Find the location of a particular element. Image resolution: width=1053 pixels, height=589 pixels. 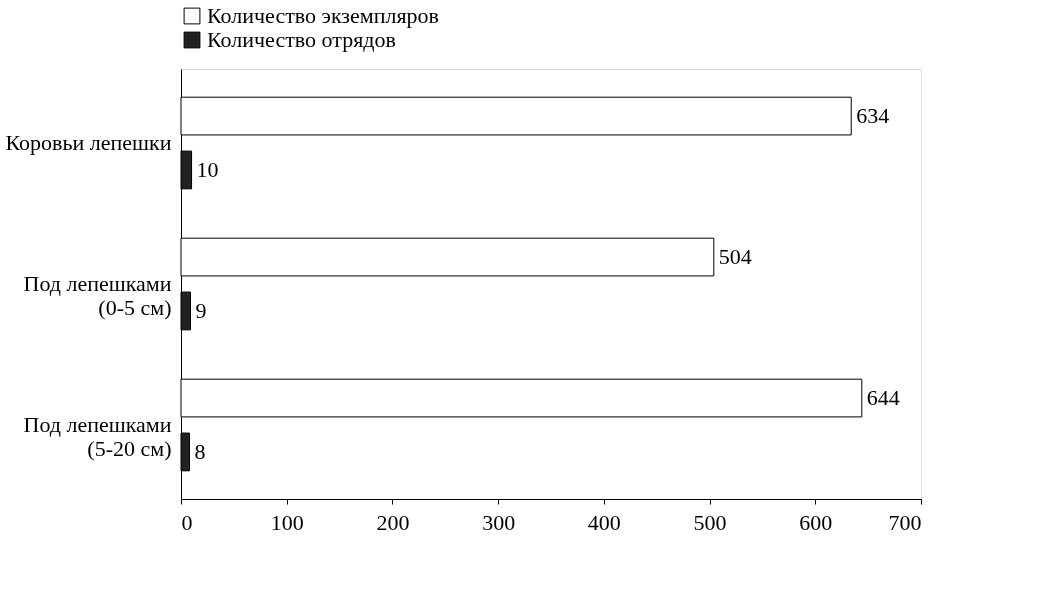

data-label: 8 is located at coordinates (200, 451).